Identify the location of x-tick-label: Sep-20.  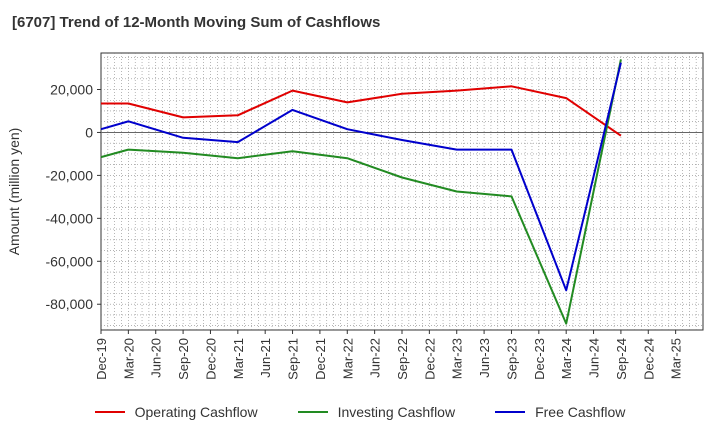
(183, 359).